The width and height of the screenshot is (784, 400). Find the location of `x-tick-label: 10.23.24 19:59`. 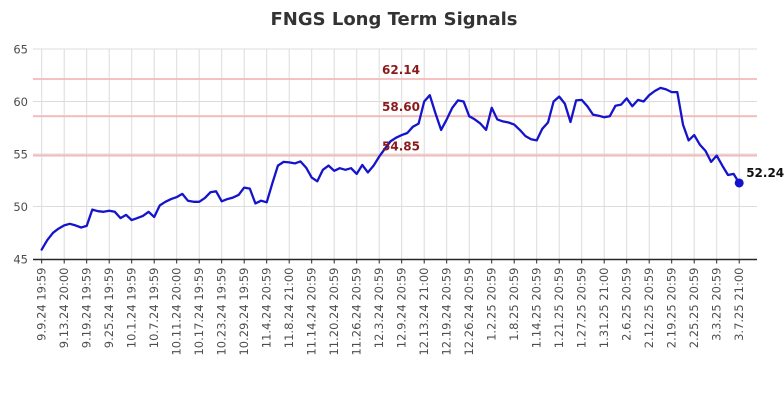

x-tick-label: 10.23.24 19:59 is located at coordinates (222, 312).